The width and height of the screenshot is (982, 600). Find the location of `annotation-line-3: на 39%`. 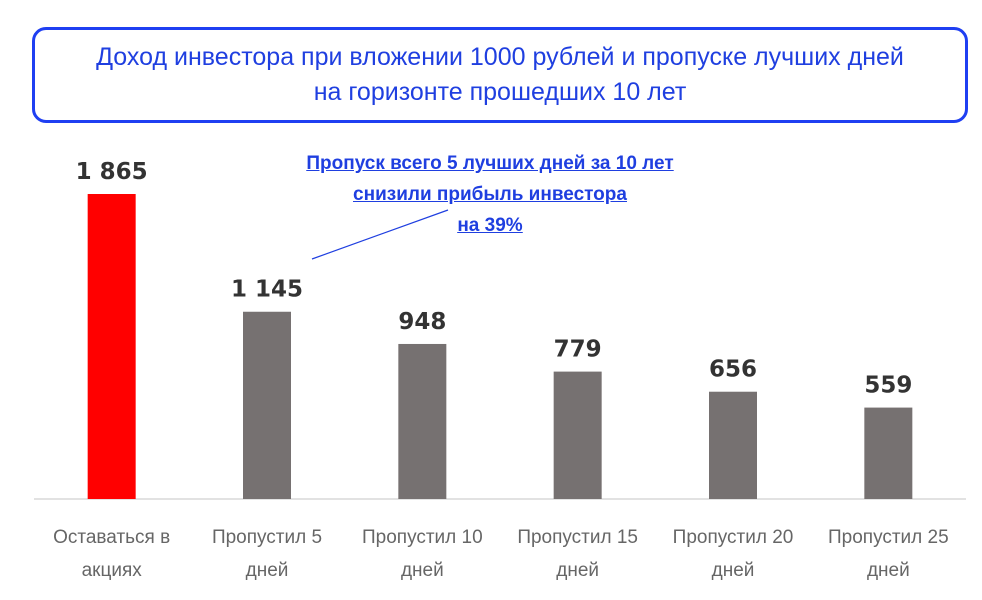

annotation-line-3: на 39% is located at coordinates (490, 225).